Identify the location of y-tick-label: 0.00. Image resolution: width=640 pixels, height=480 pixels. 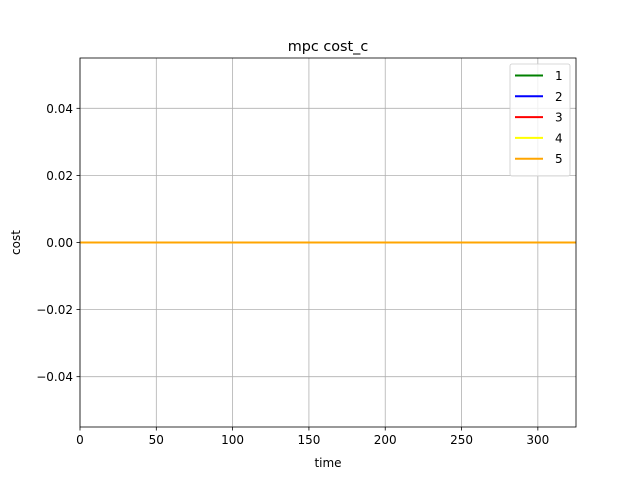
(59, 243).